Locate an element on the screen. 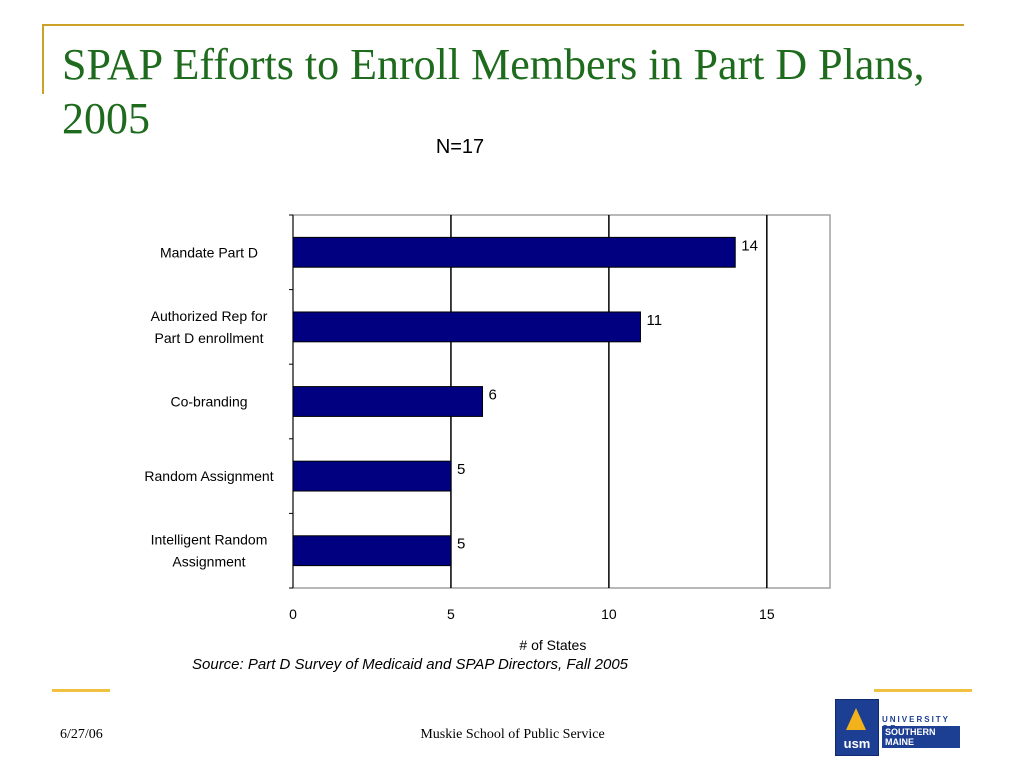 The height and width of the screenshot is (768, 1024). footer-date: 6/27/06 is located at coordinates (81, 734).